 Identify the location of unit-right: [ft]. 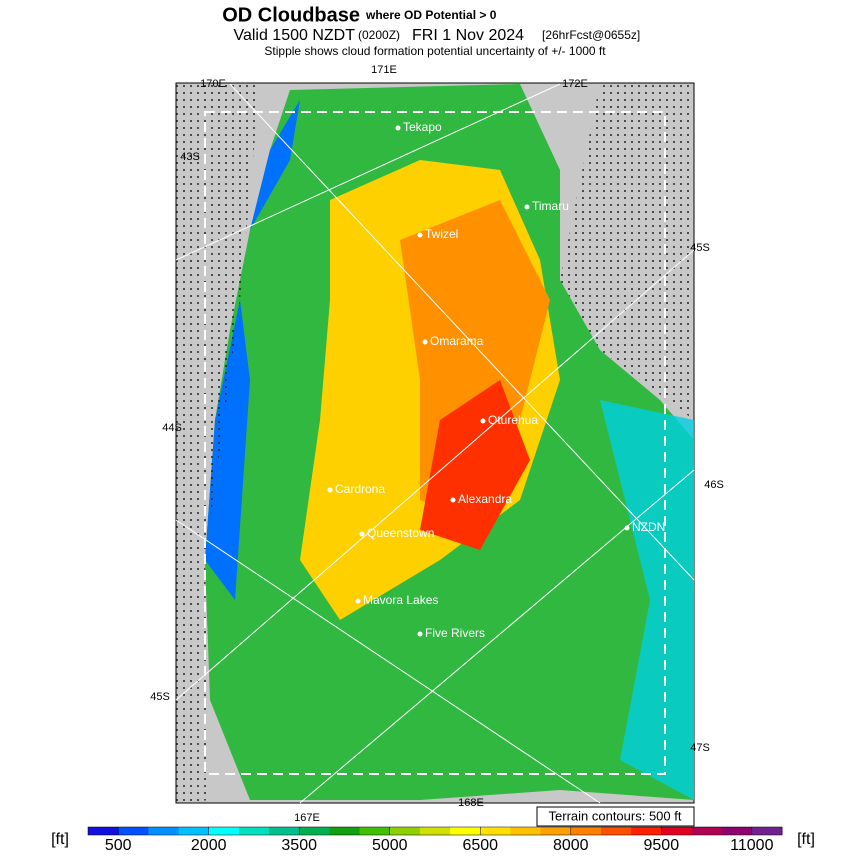
(806, 839).